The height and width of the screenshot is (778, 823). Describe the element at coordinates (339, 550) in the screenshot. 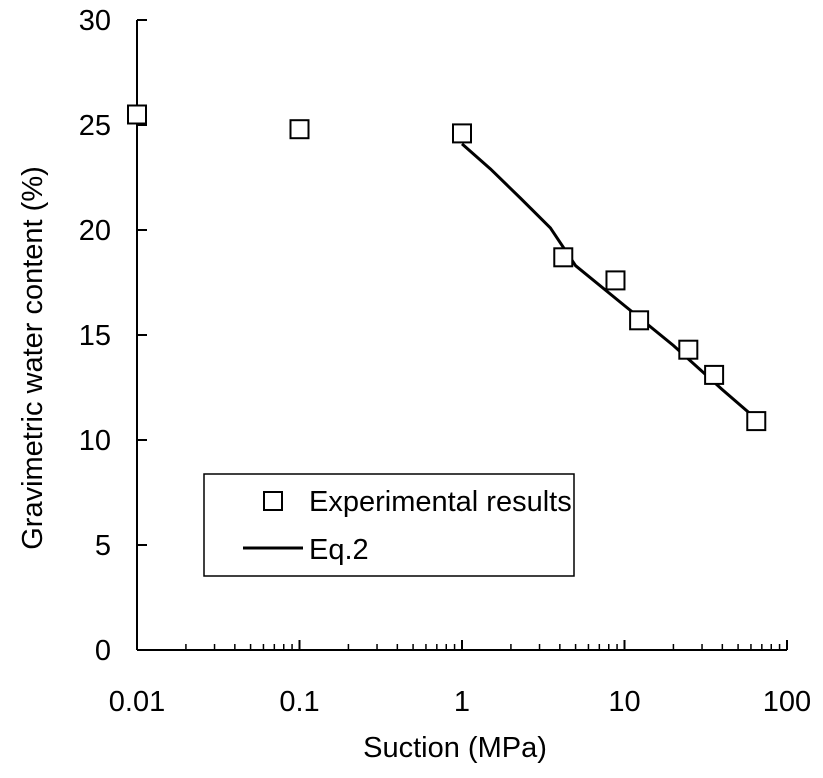

I see `legend-label-eq2: Eq.2` at that location.